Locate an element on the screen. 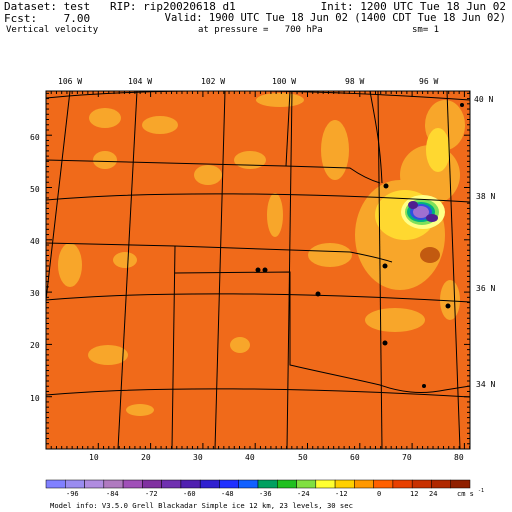  forecast-hour-line: Fcst: 7.00 is located at coordinates (47, 18).